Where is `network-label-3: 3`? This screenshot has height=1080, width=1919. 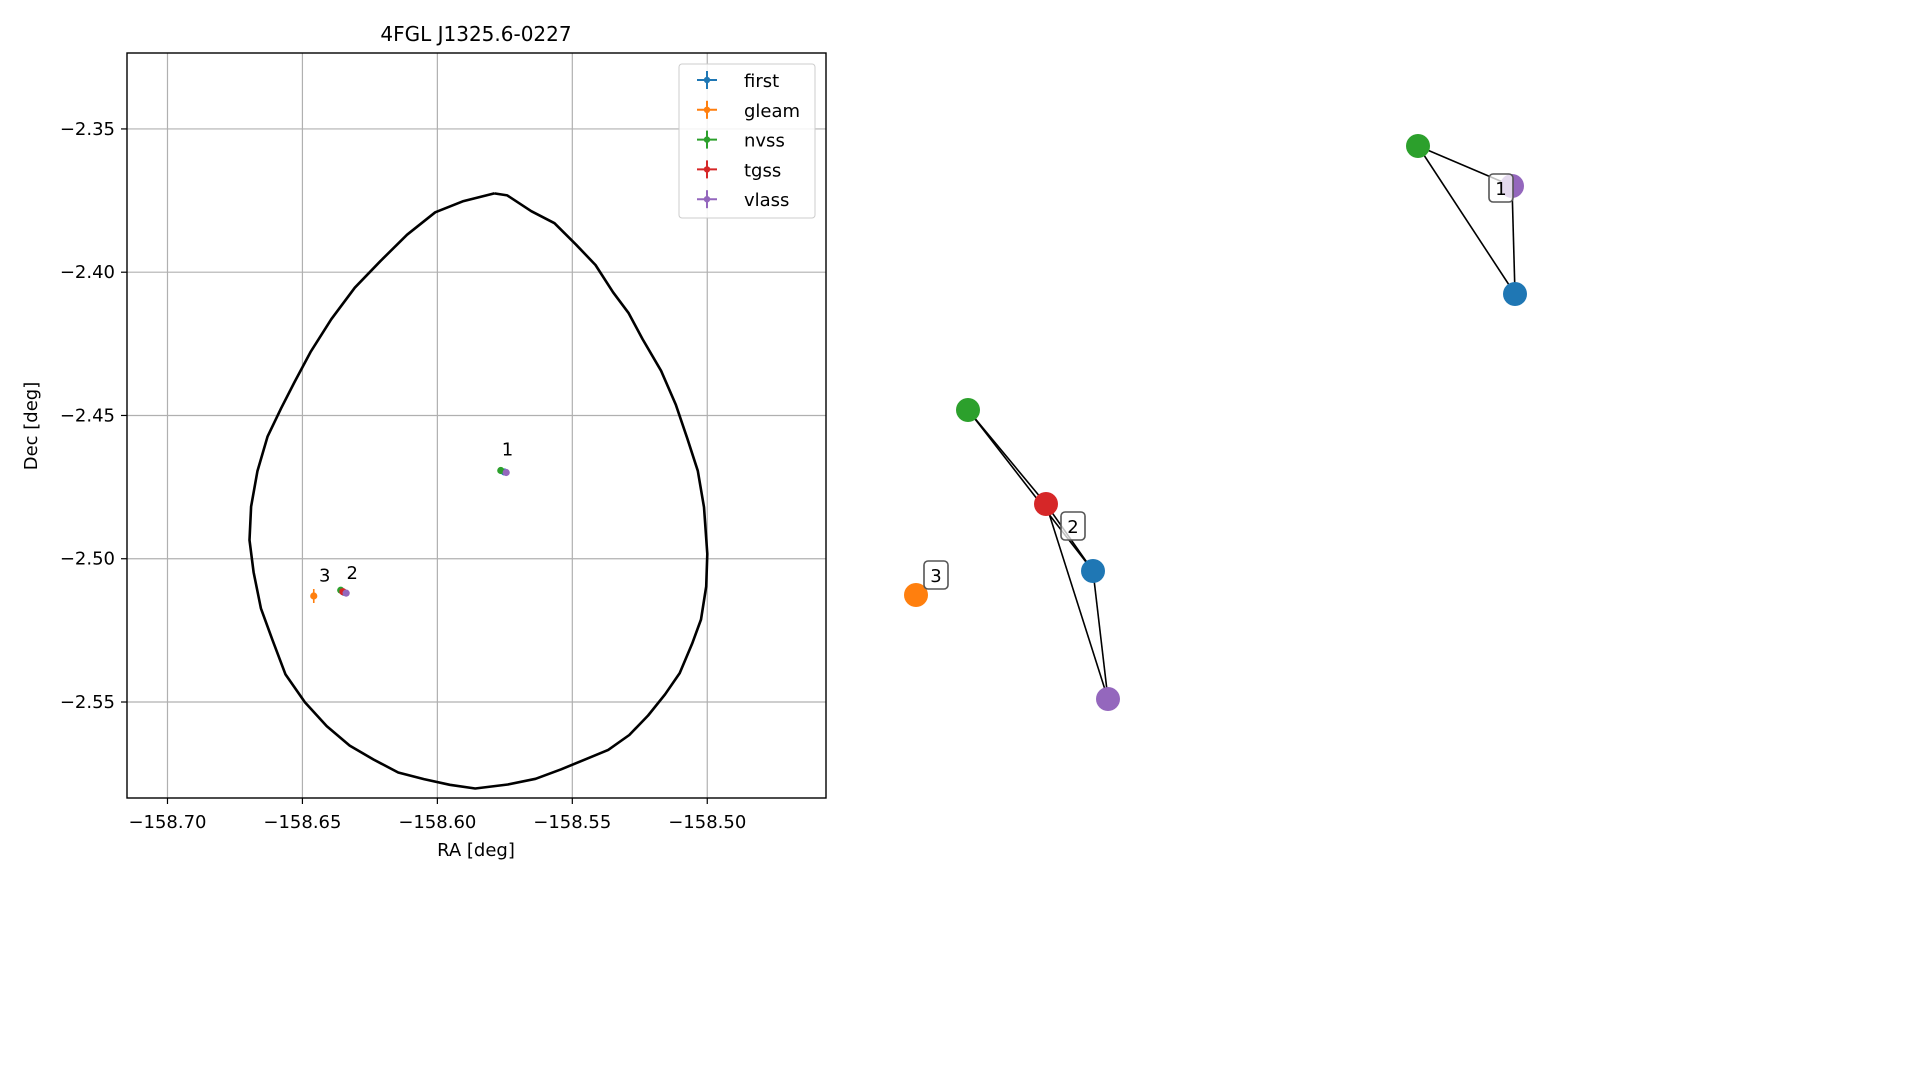 network-label-3: 3 is located at coordinates (936, 575).